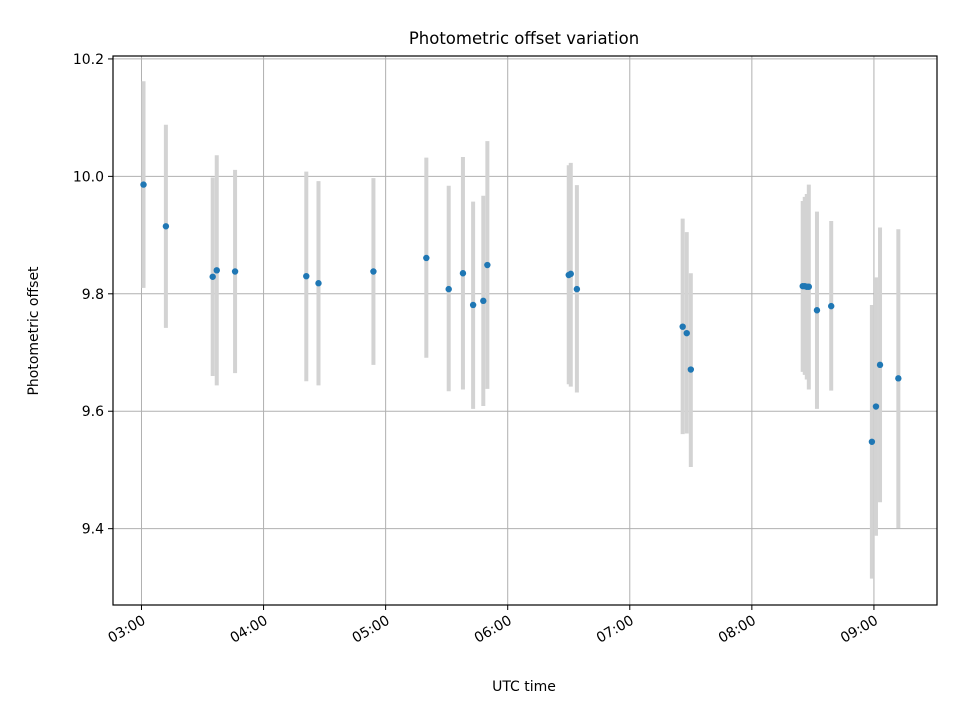 Image resolution: width=960 pixels, height=720 pixels. Describe the element at coordinates (524, 38) in the screenshot. I see `chart-title: Photometric offset variation` at that location.